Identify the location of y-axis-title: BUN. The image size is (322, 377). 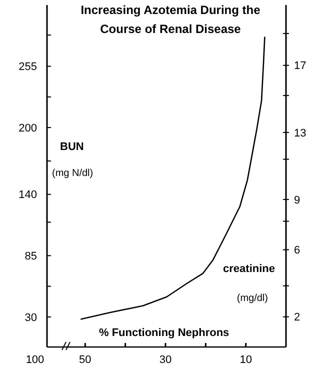
(72, 147).